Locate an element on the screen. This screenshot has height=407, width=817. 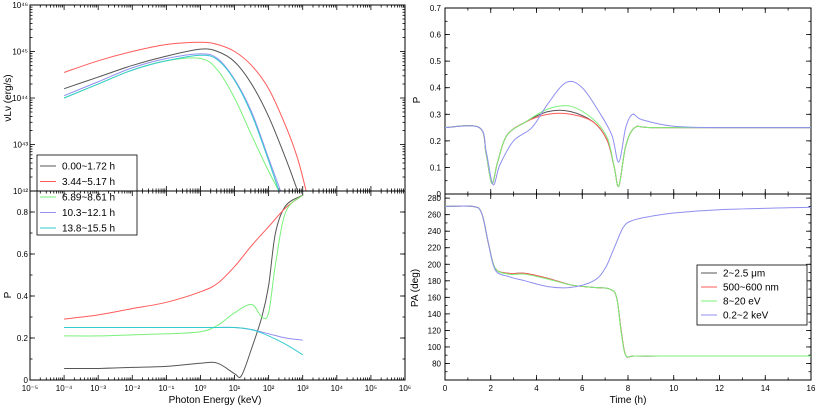
legend-label-rb-legend-0: 2~2.5 μm is located at coordinates (744, 274).